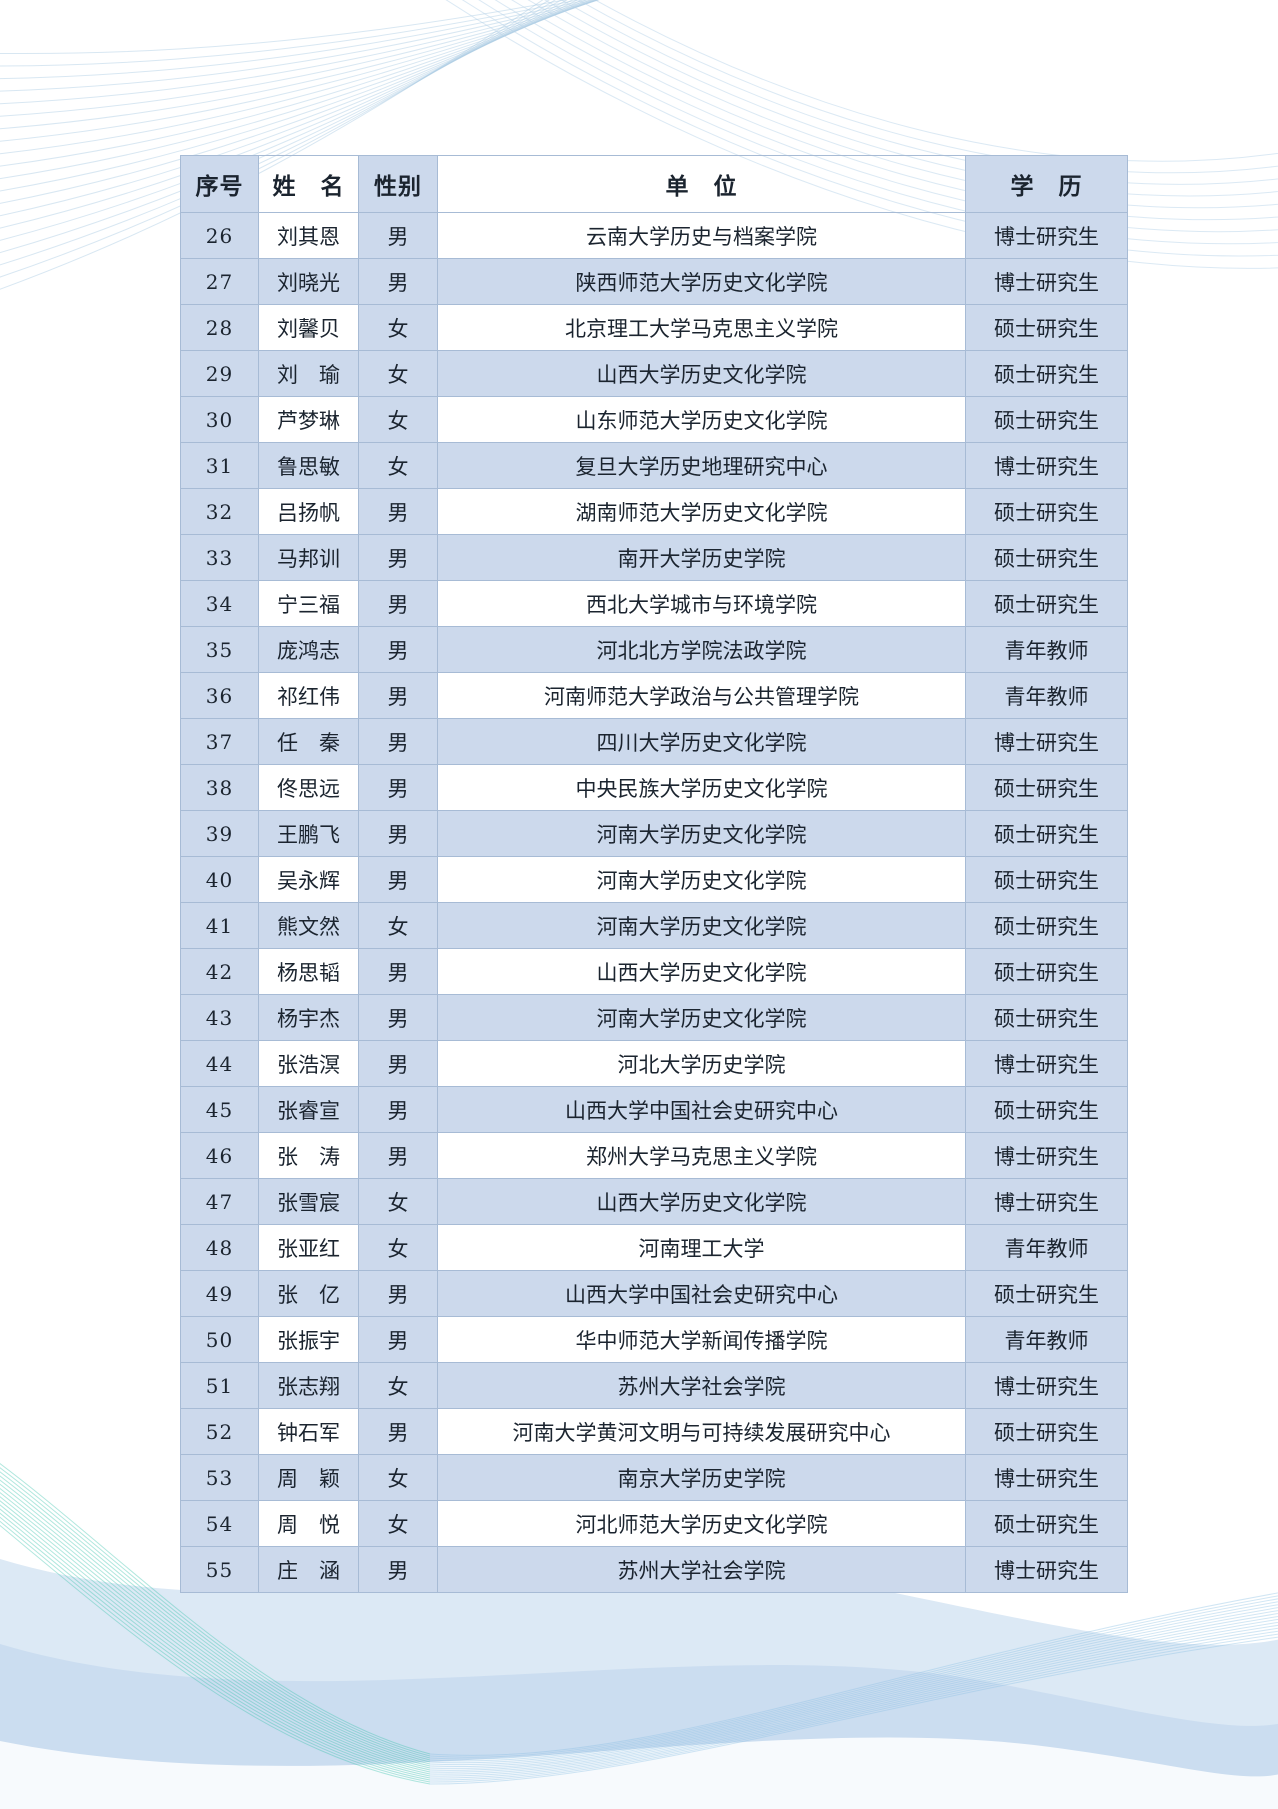 The width and height of the screenshot is (1278, 1809). I want to click on cell-unit: 复旦大学历史地理研究中心, so click(701, 465).